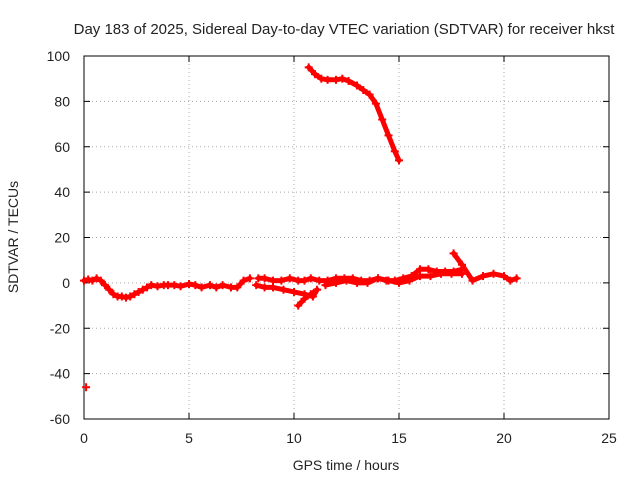 The width and height of the screenshot is (640, 480). I want to click on y-tick-label: 60, so click(62, 147).